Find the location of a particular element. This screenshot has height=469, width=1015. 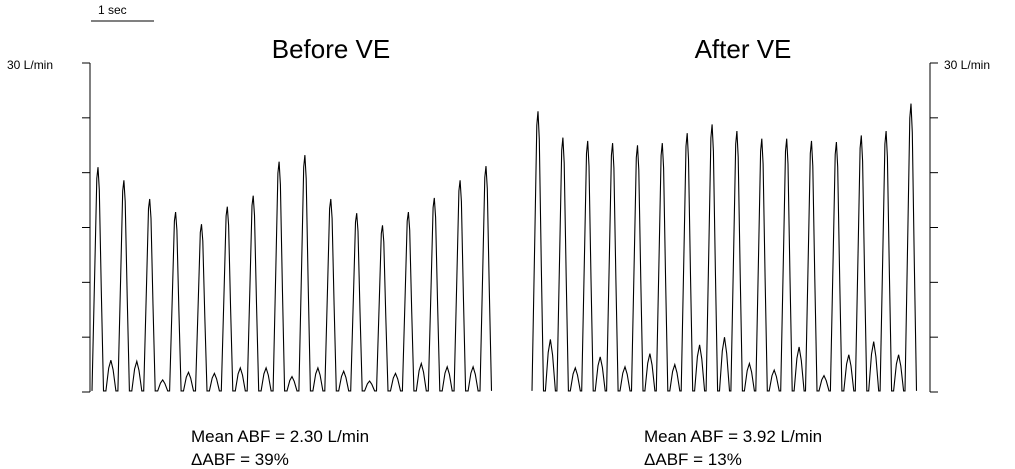

delta-abf-after: ΔABF = 13% is located at coordinates (693, 459).